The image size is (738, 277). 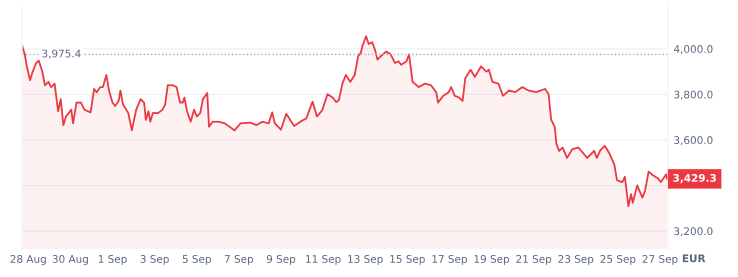 What do you see at coordinates (693, 95) in the screenshot?
I see `y-tick-label: 3,800.0` at bounding box center [693, 95].